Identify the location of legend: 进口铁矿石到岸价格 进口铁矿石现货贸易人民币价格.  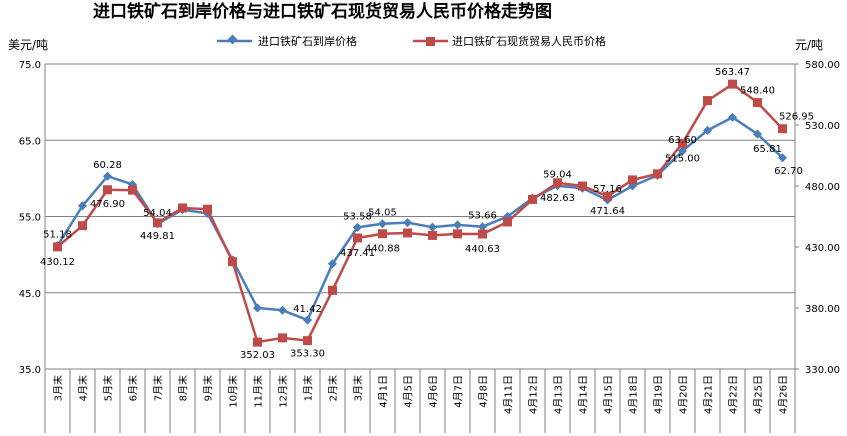
(411, 41).